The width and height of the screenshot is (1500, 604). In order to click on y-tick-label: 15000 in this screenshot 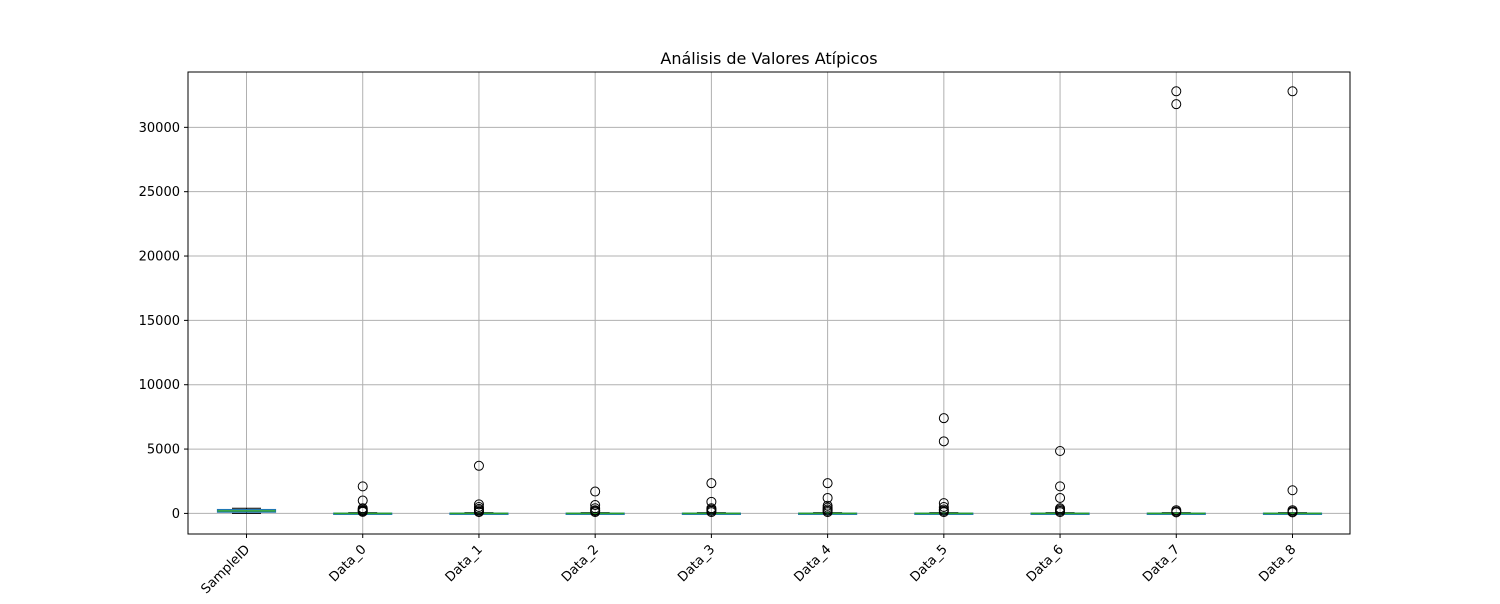, I will do `click(159, 321)`.